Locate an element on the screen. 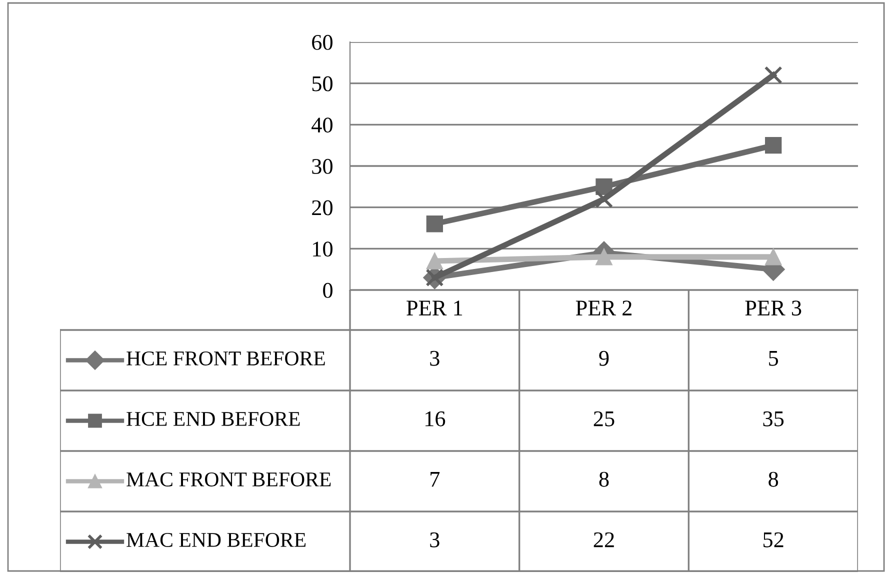 Image resolution: width=885 pixels, height=577 pixels. y-tick-label: 10 is located at coordinates (322, 249).